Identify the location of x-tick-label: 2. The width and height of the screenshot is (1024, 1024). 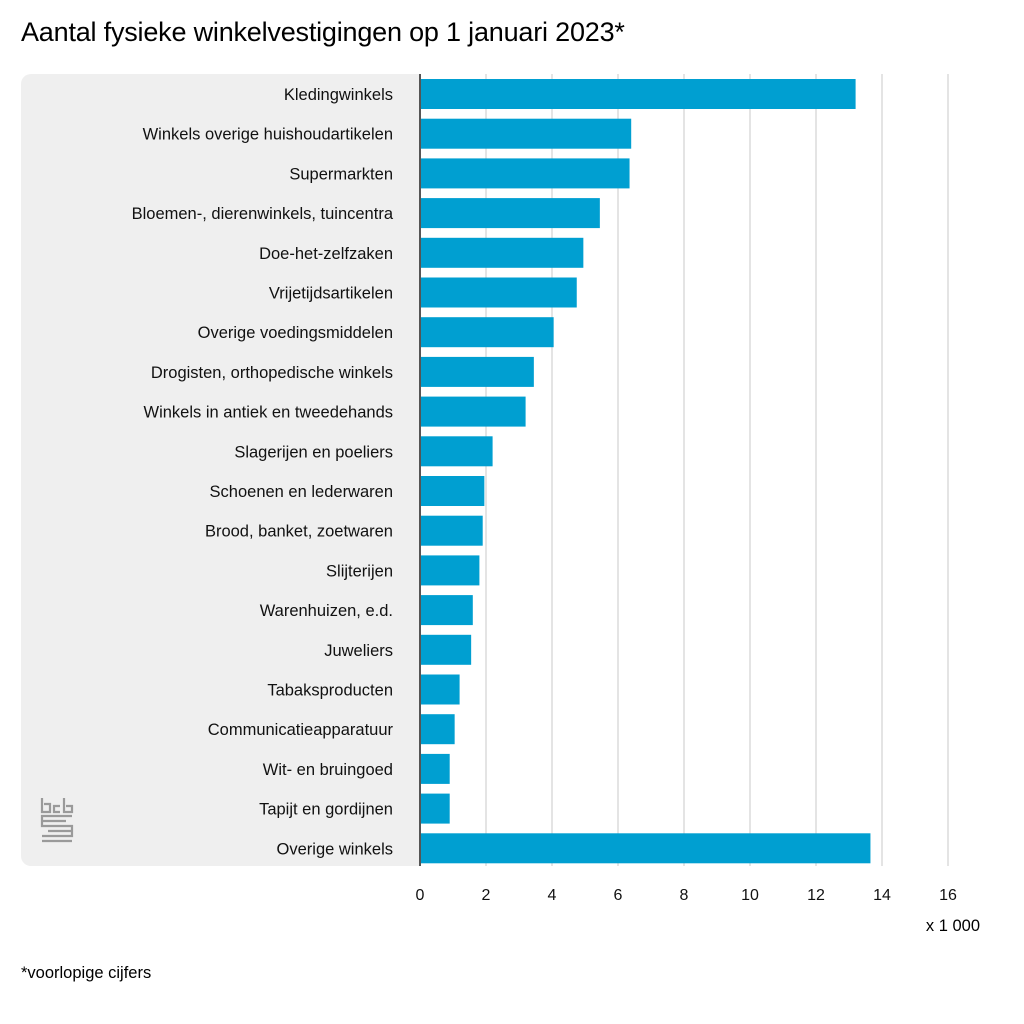
(486, 895).